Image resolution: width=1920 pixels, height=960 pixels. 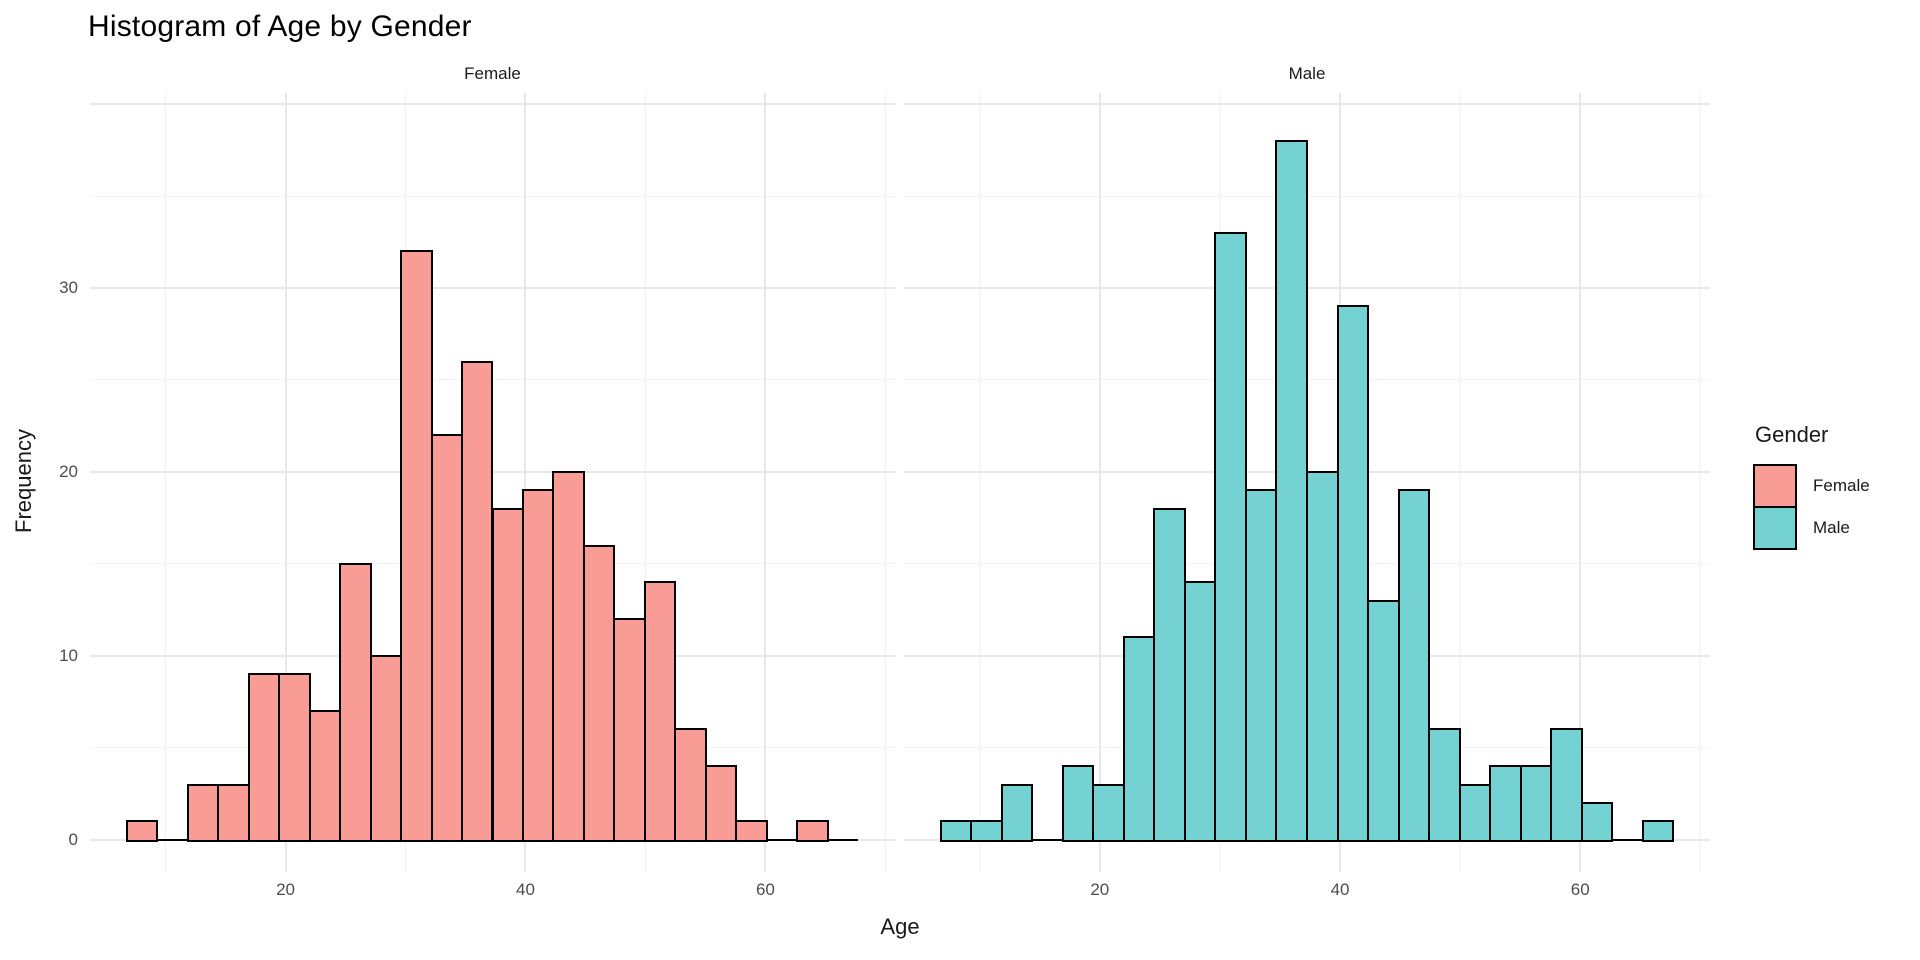 I want to click on y-tick-label: 0, so click(x=73, y=839).